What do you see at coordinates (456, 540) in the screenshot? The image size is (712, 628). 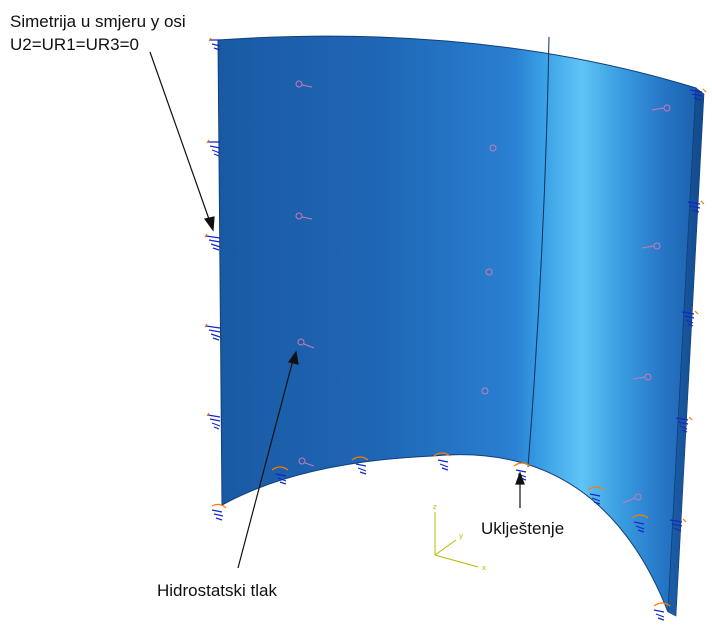 I see `coordinate-triad-icon` at bounding box center [456, 540].